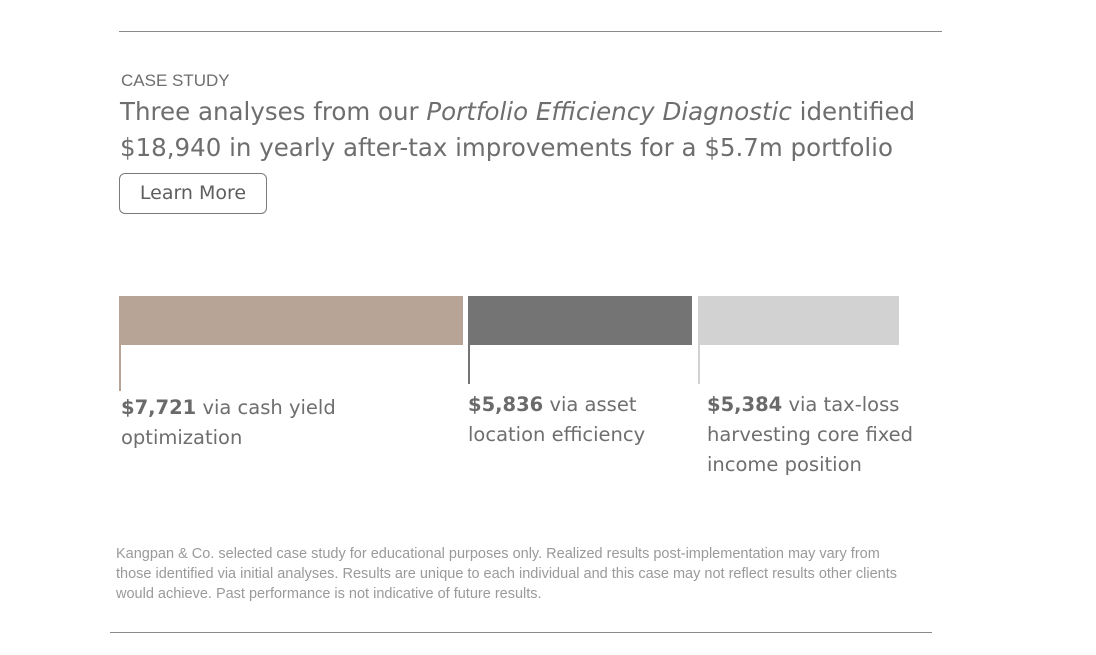 The height and width of the screenshot is (655, 1096). I want to click on top-divider, so click(530, 31).